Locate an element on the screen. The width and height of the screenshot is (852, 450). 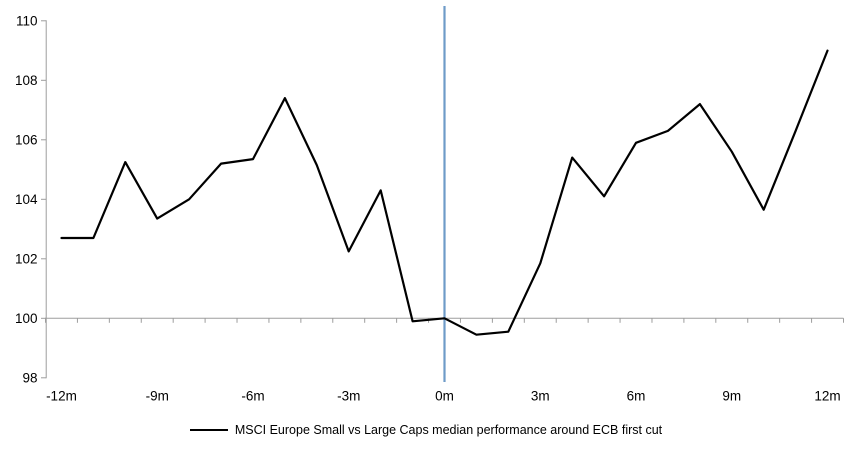
y-tick-label: 100 is located at coordinates (26, 318).